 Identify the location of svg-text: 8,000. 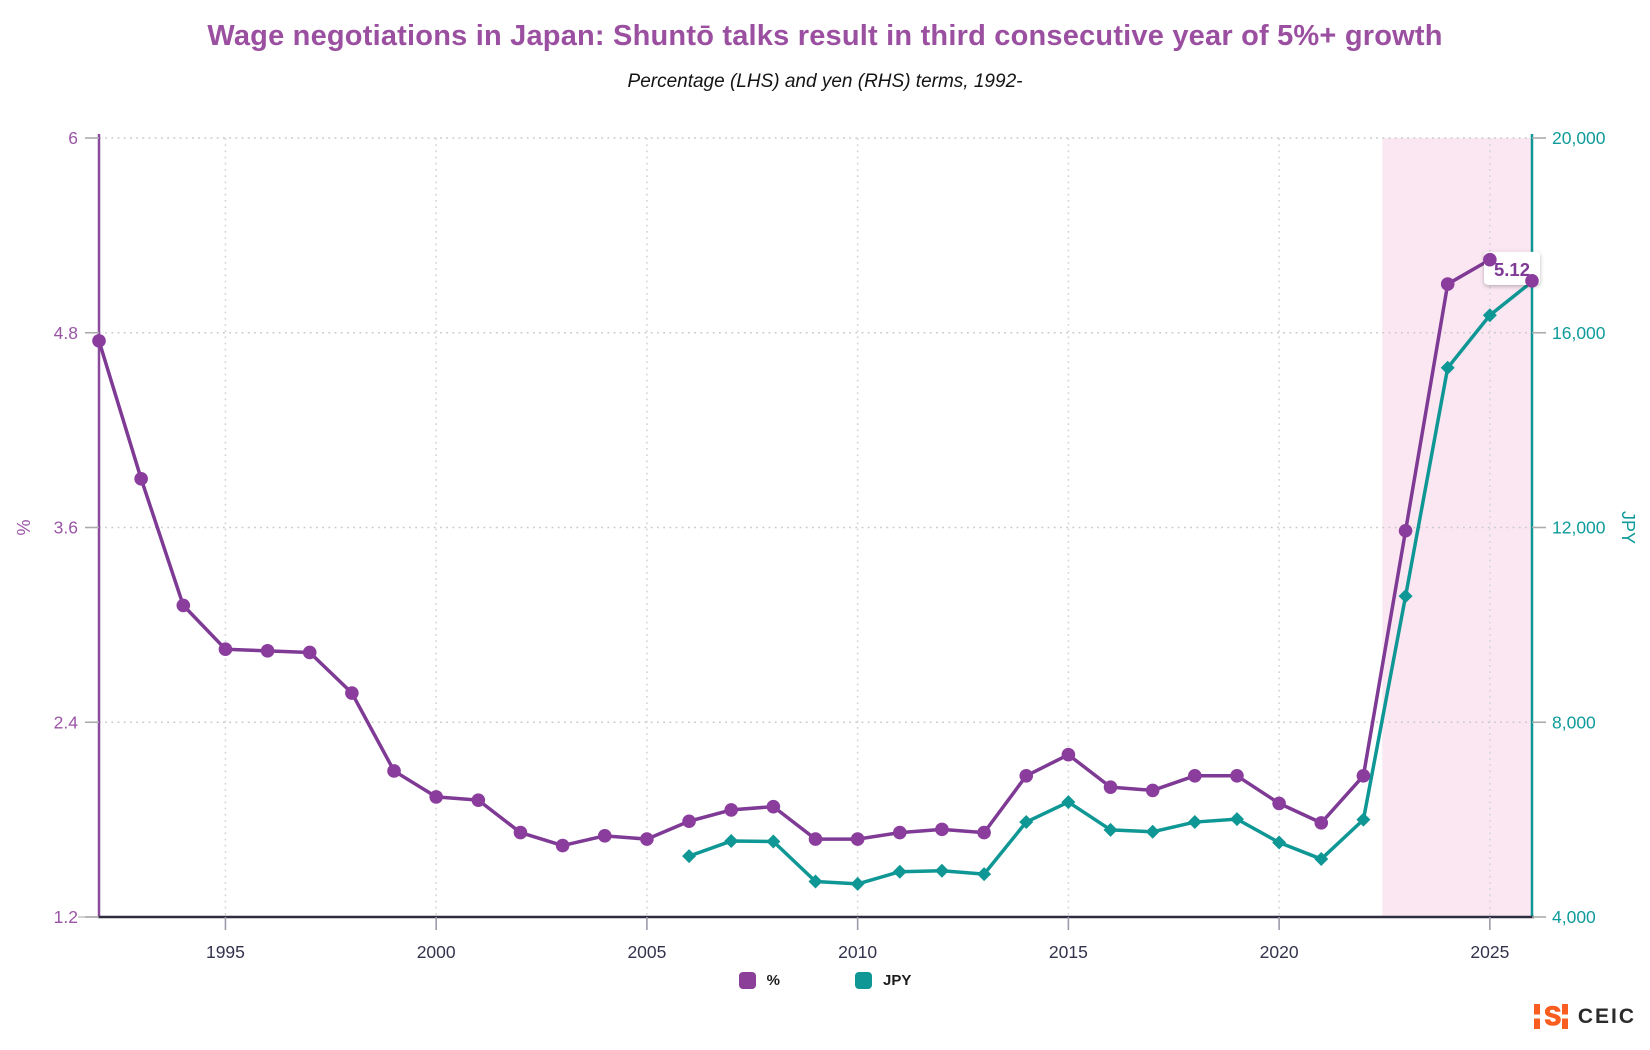
(1574, 722).